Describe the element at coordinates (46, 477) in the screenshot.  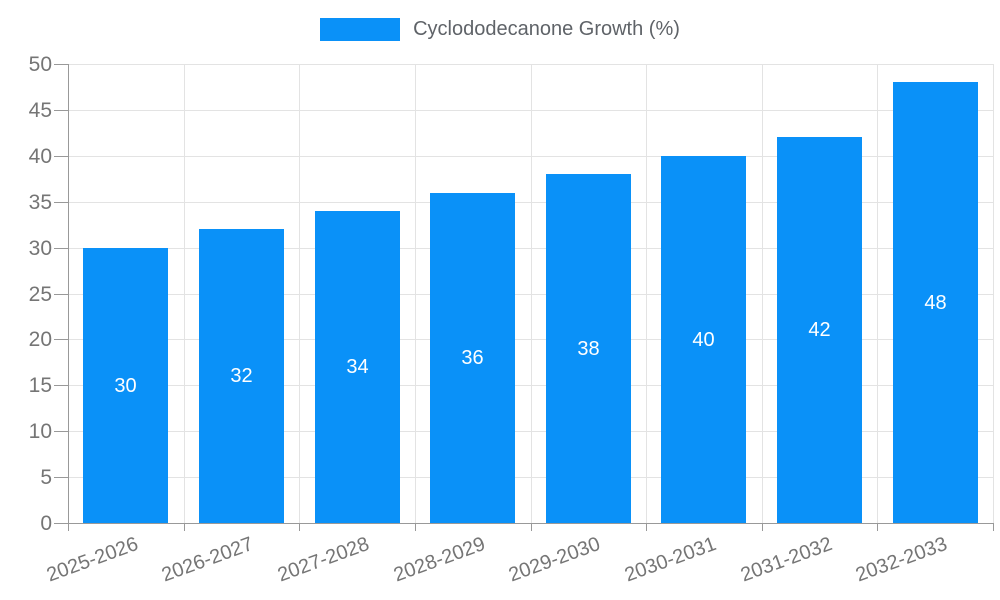
I see `y-axis-tick-label: 5` at that location.